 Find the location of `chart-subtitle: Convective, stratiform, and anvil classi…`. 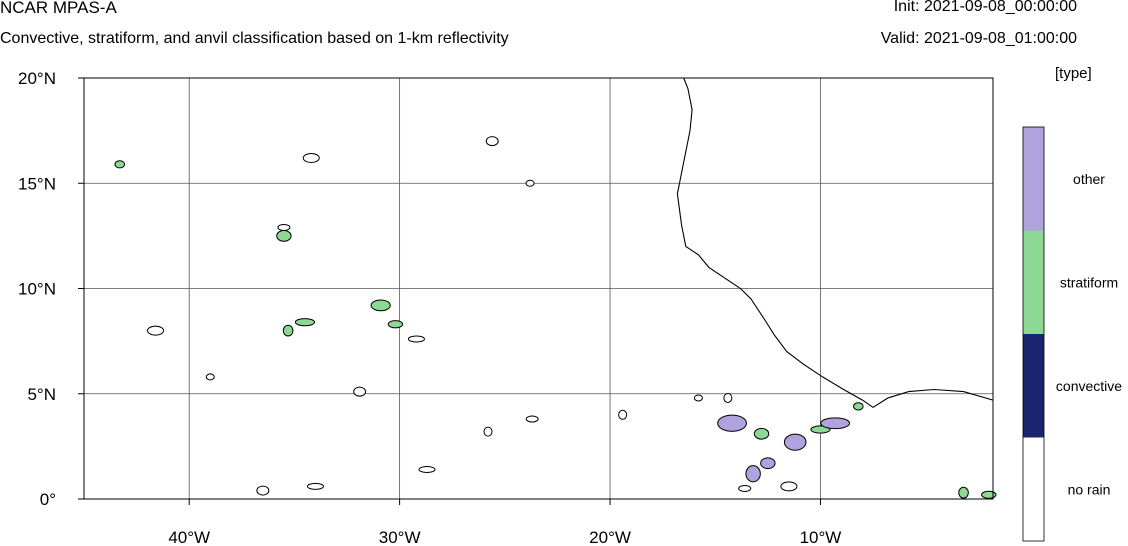

chart-subtitle: Convective, stratiform, and anvil classi… is located at coordinates (254, 38).